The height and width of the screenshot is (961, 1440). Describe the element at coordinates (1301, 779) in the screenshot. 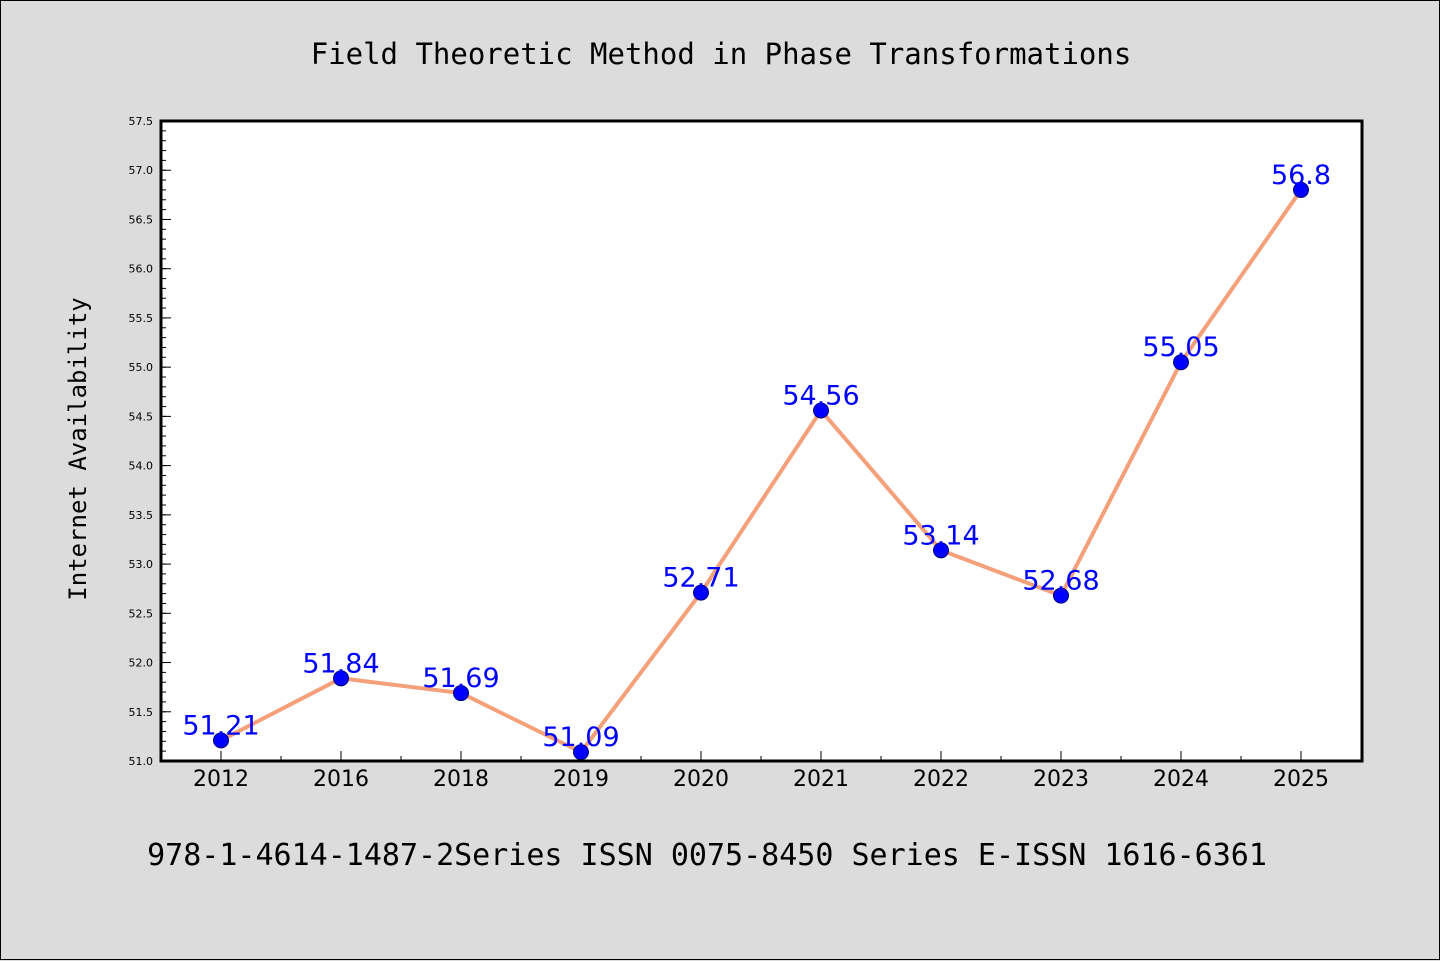

I see `x-tick-label: 2025` at that location.